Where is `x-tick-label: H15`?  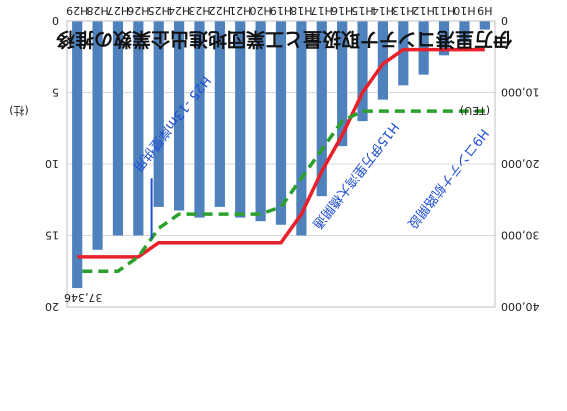
x-tick-label: H15 is located at coordinates (362, 10).